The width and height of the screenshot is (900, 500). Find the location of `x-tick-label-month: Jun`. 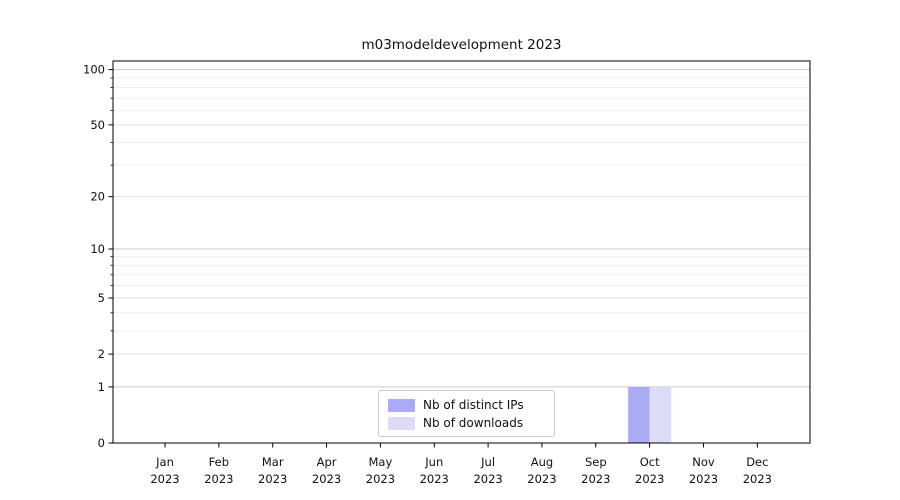

x-tick-label-month: Jun is located at coordinates (433, 462).